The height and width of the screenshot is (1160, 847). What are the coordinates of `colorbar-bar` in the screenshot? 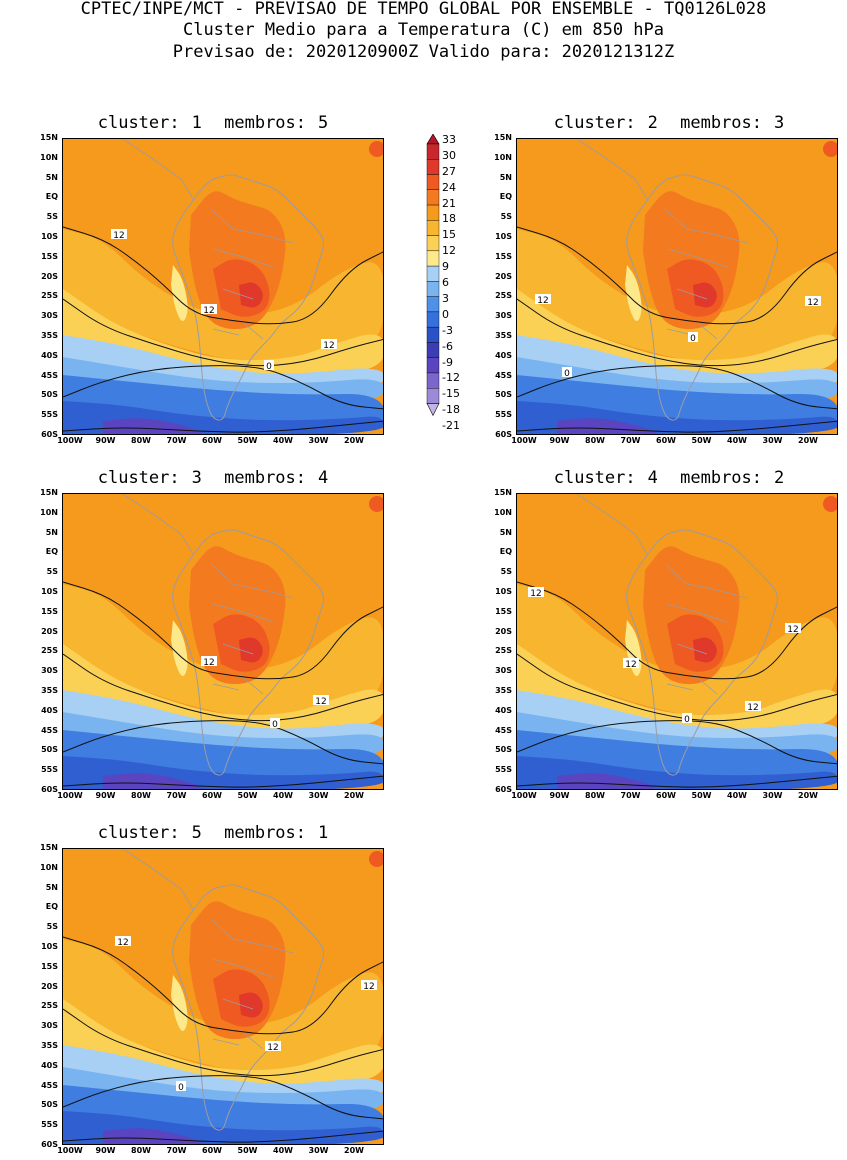 It's located at (433, 275).